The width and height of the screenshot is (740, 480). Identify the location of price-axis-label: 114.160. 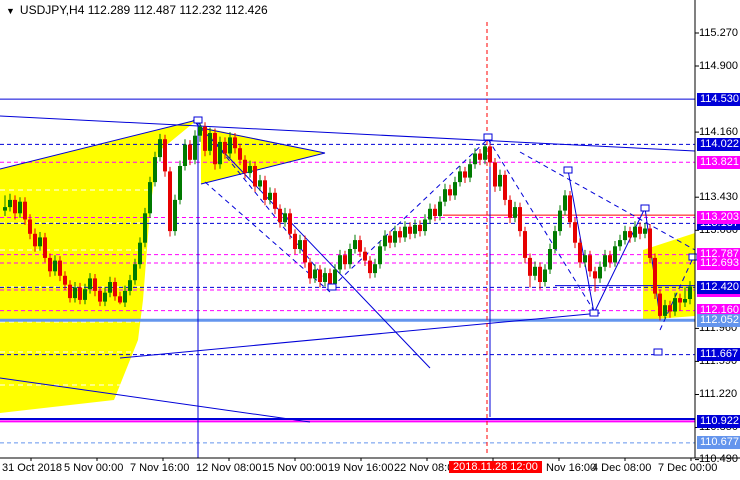
(718, 131).